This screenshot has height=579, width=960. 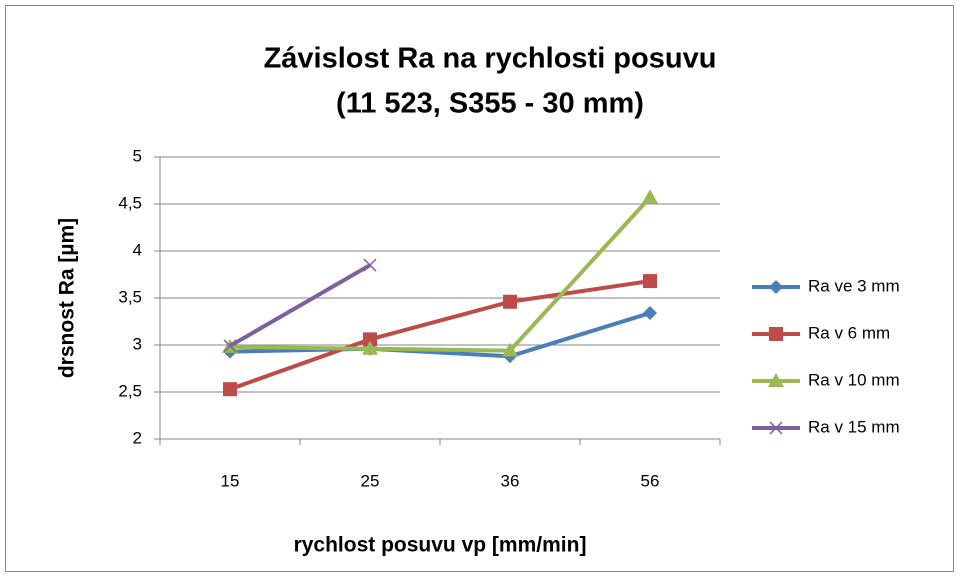 I want to click on legend-label: Ra v 15 mm, so click(x=854, y=426).